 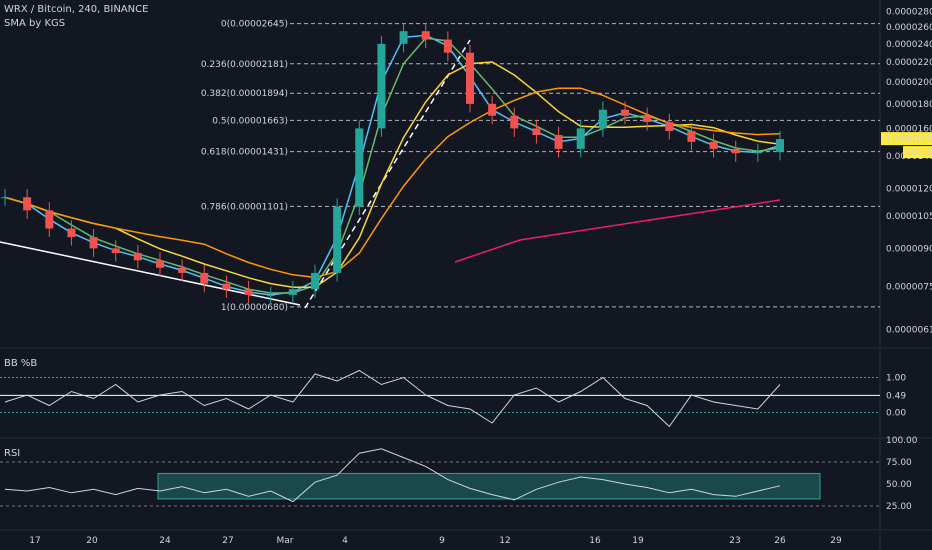 What do you see at coordinates (504, 541) in the screenshot?
I see `time-tick-label: 12` at bounding box center [504, 541].